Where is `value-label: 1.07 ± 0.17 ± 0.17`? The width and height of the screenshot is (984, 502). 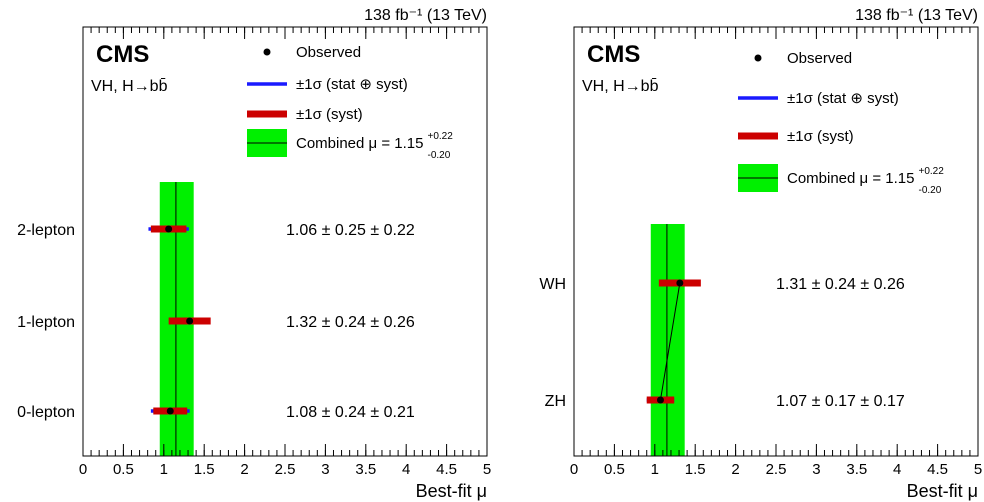 value-label: 1.07 ± 0.17 ± 0.17 is located at coordinates (840, 401).